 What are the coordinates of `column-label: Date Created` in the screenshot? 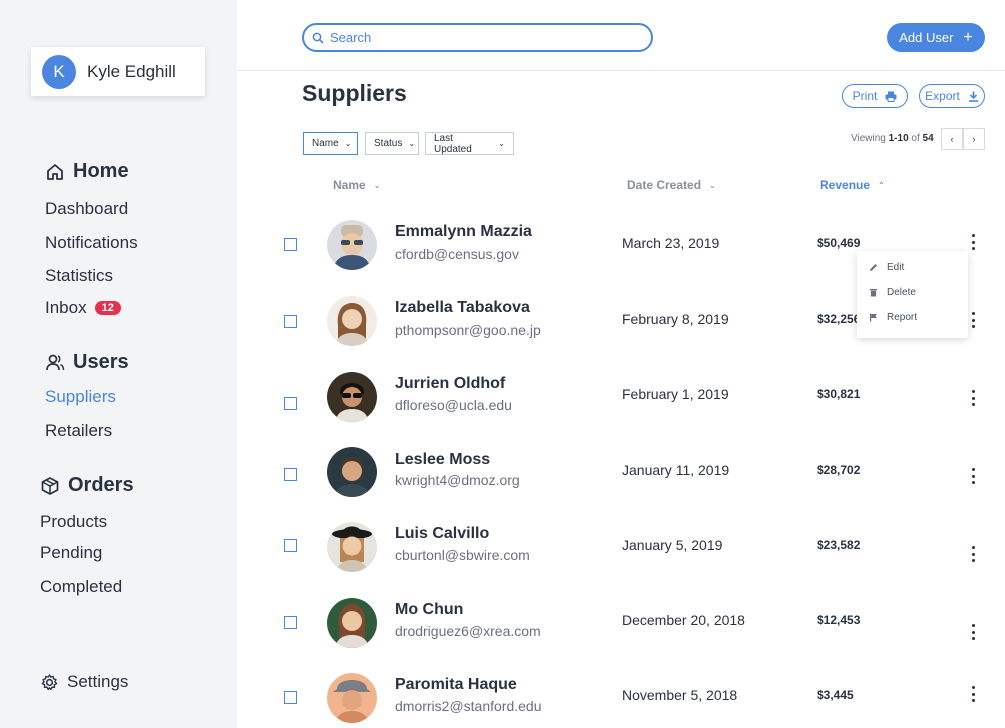 It's located at (664, 185).